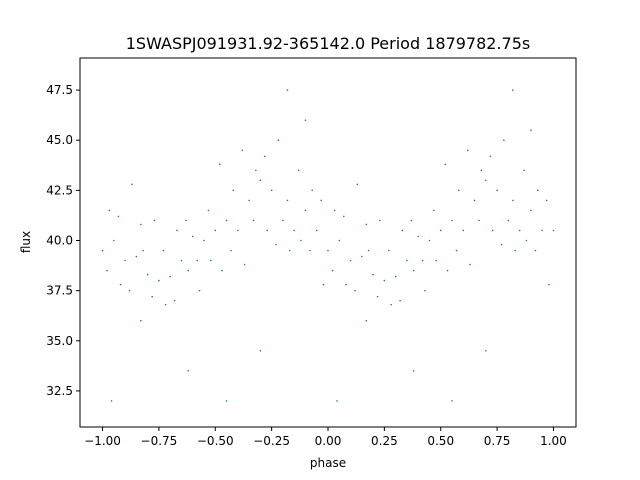 This screenshot has width=640, height=480. What do you see at coordinates (59, 190) in the screenshot?
I see `y-tick-label: 42.5` at bounding box center [59, 190].